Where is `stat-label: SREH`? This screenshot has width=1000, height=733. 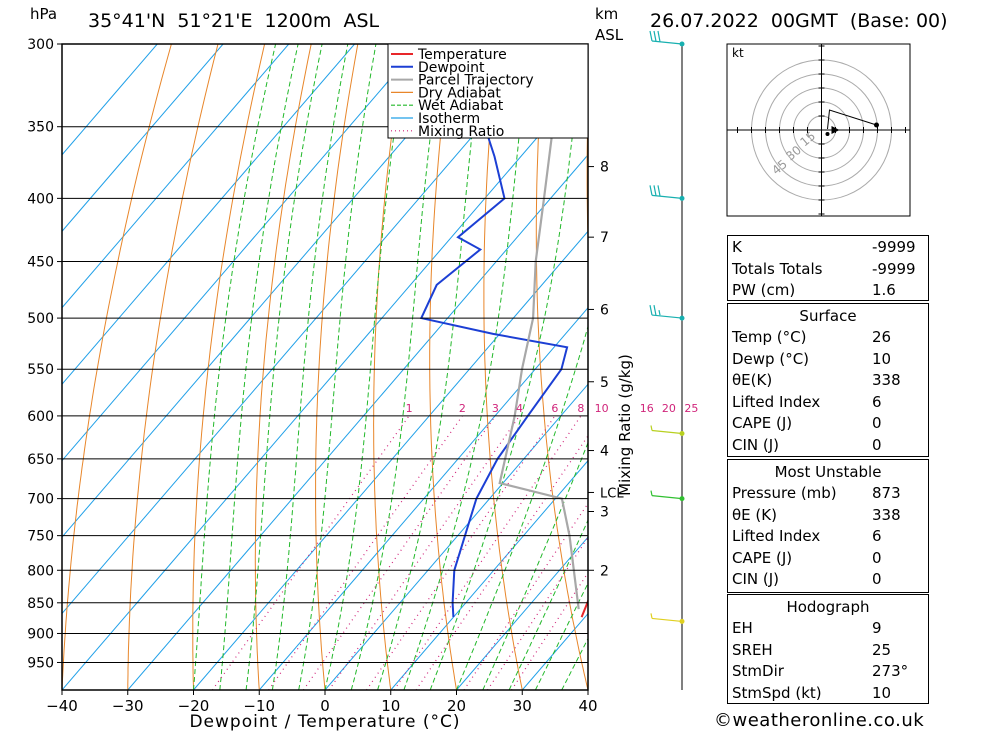
stat-label: SREH is located at coordinates (752, 649).